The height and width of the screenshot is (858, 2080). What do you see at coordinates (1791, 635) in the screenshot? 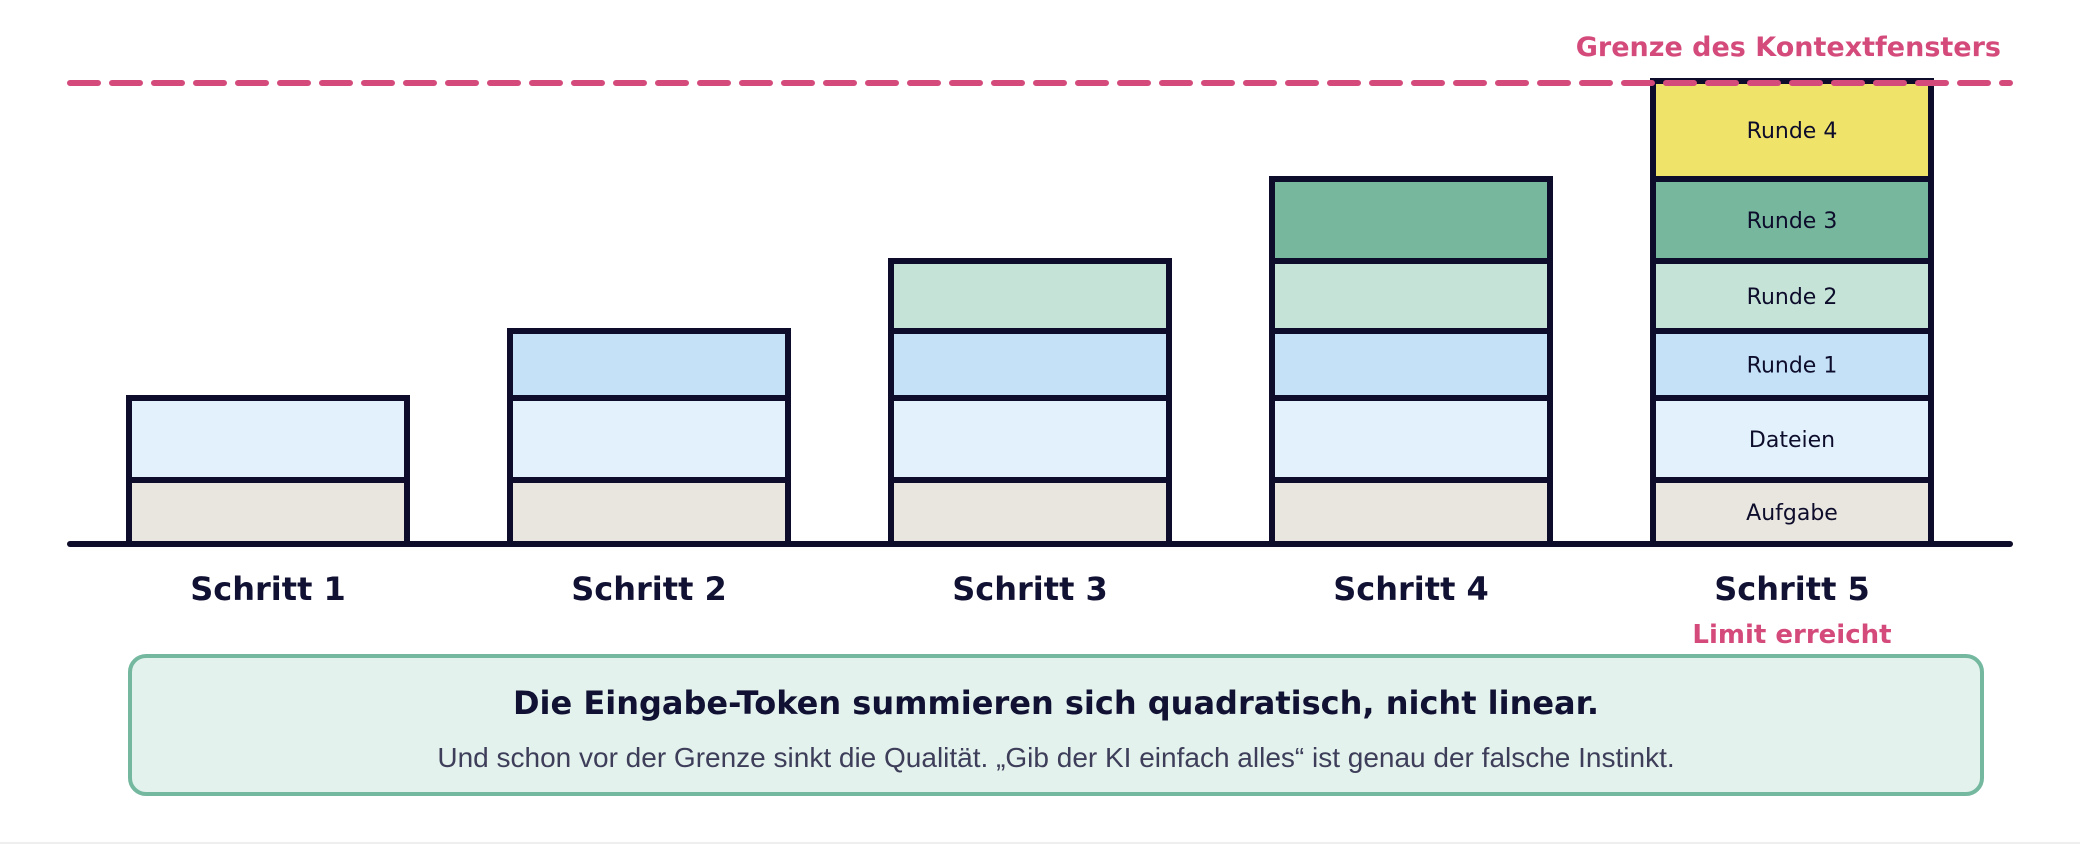
I see `limit-reached-label: Limit erreicht` at bounding box center [1791, 635].